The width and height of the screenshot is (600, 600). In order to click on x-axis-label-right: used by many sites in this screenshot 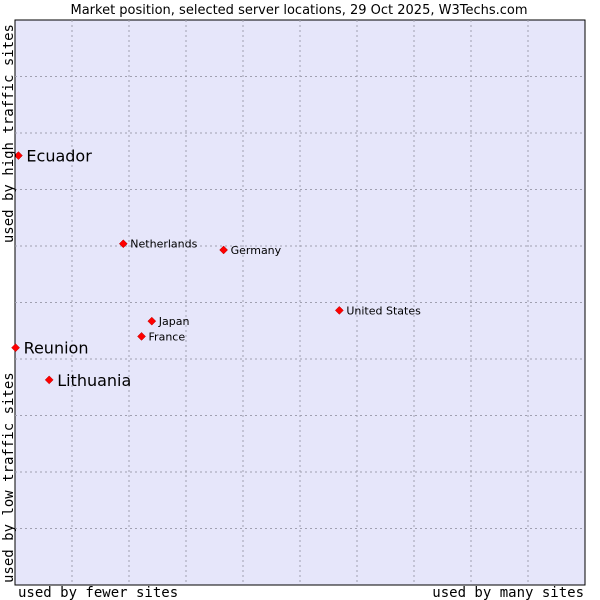, I will do `click(508, 592)`.